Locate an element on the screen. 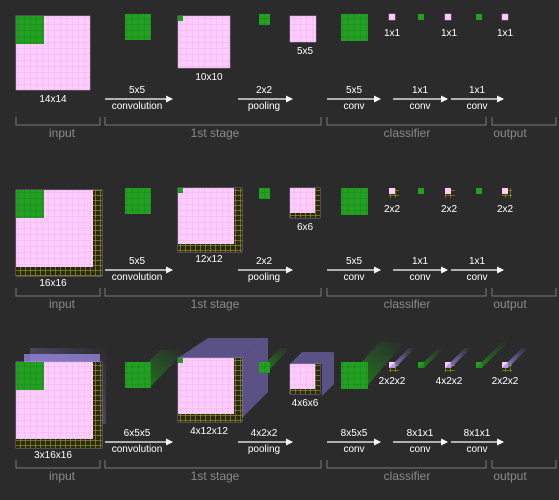  row2-op-bottom-5: conv is located at coordinates (477, 277).